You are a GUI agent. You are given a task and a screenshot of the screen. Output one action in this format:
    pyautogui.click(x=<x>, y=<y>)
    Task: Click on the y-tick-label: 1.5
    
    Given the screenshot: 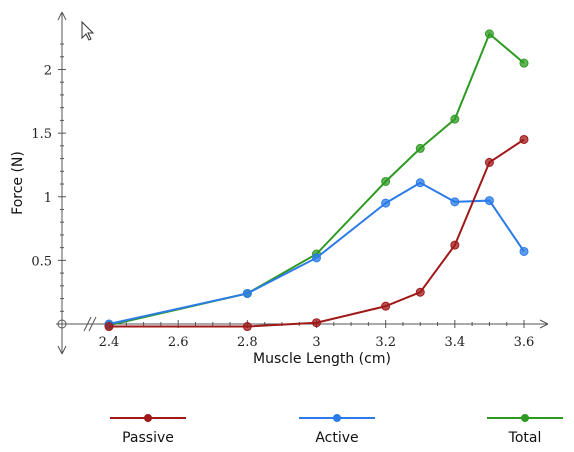 What is the action you would take?
    pyautogui.click(x=41, y=134)
    